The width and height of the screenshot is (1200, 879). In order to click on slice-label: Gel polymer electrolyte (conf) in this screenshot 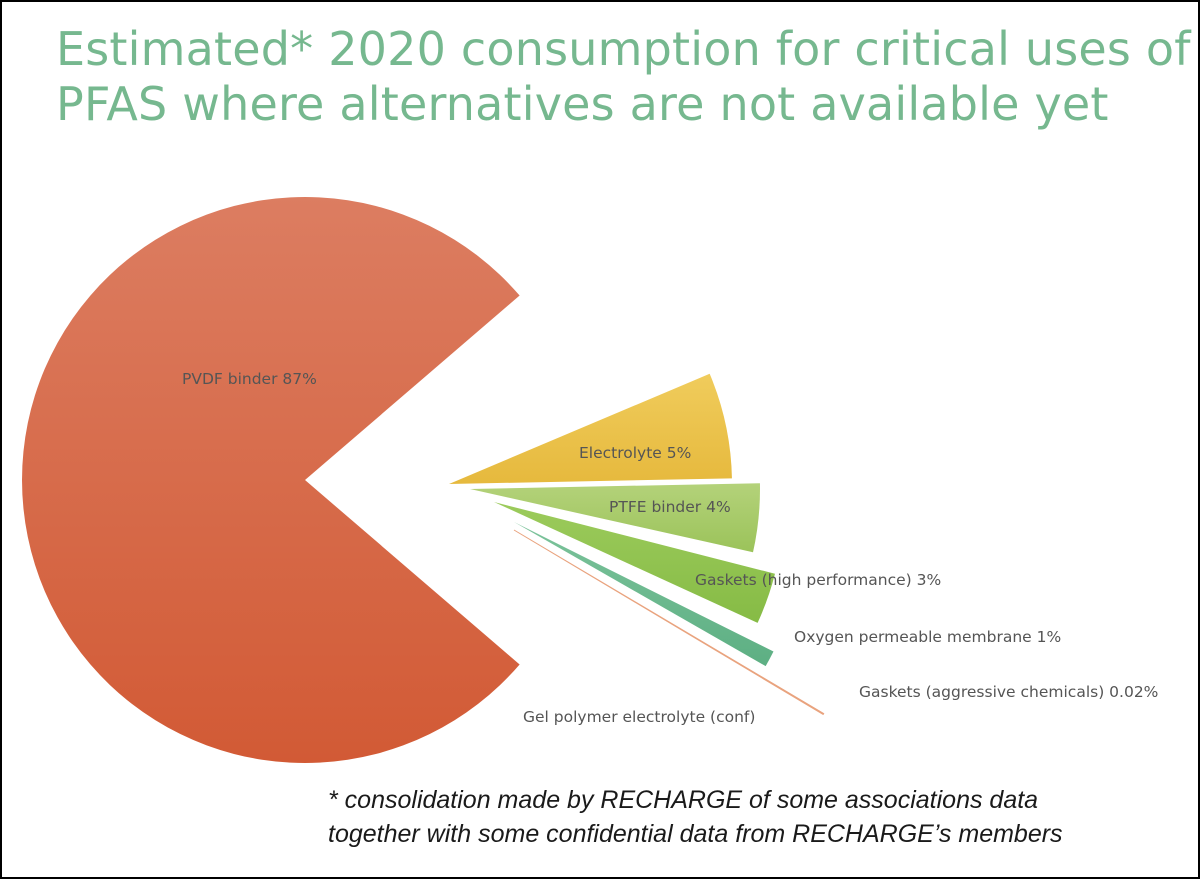, I will do `click(639, 717)`.